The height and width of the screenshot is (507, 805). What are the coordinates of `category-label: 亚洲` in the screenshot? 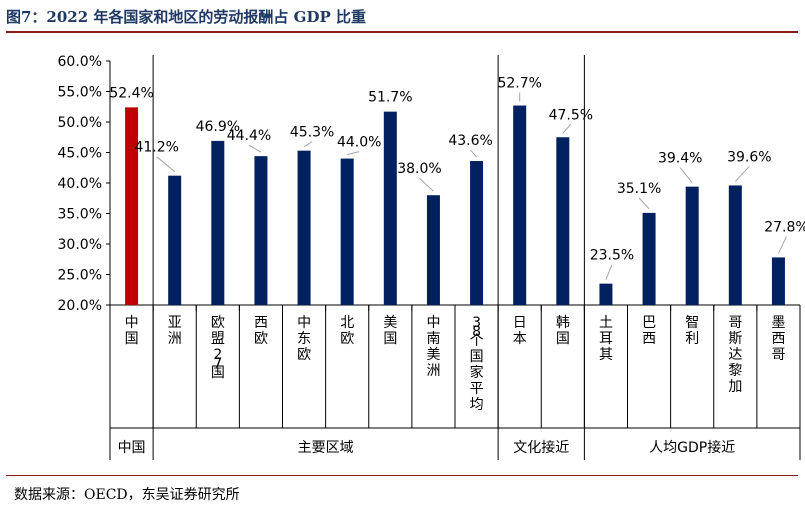 It's located at (175, 331).